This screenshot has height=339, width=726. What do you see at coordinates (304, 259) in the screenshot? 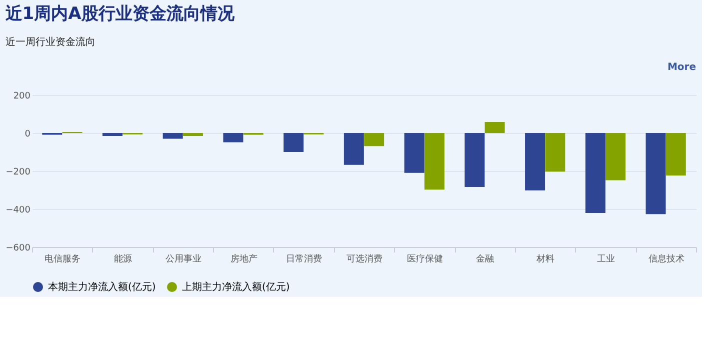
I see `x-tick-label: 日常消费` at bounding box center [304, 259].